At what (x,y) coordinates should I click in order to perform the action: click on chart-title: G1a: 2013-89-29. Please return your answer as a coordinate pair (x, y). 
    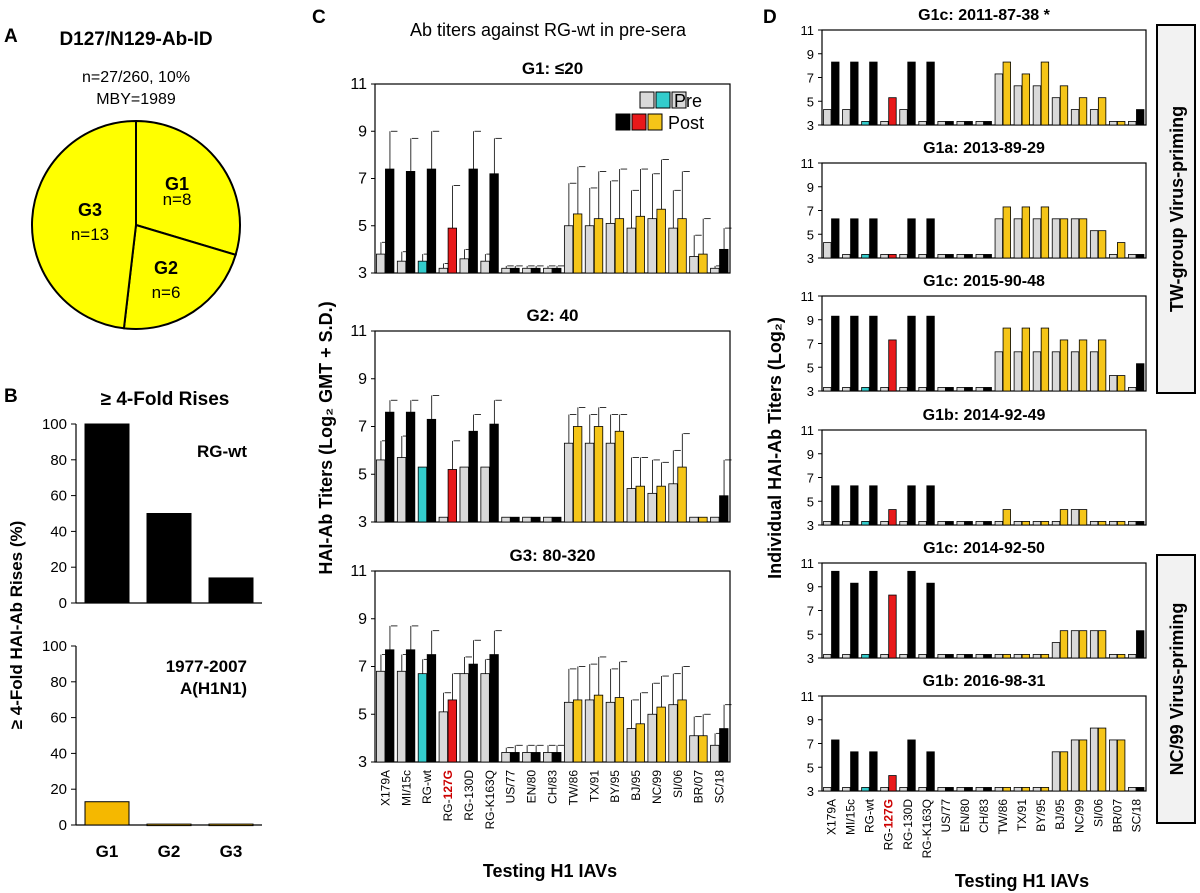
    Looking at the image, I should click on (984, 148).